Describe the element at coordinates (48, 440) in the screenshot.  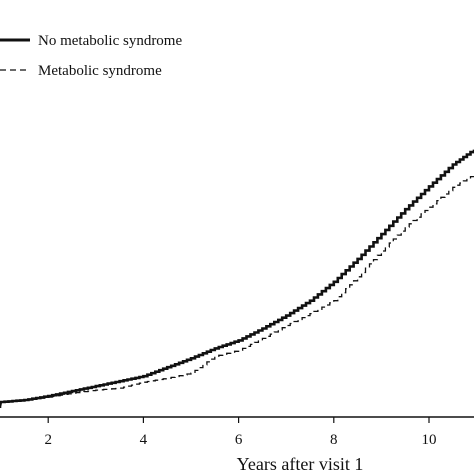
I see `x-tick-label-2: 2` at that location.